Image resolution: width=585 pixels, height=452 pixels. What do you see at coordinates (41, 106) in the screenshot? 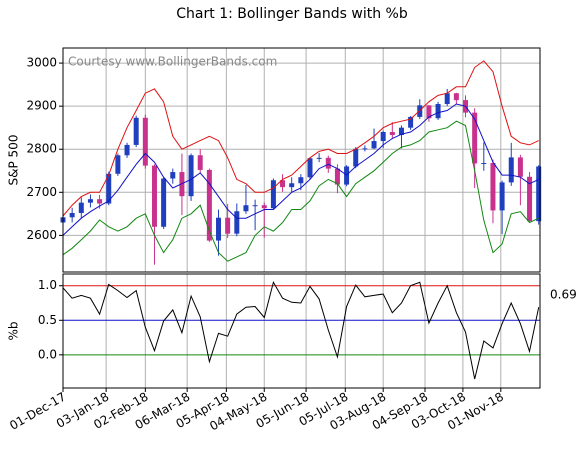
I see `y-tick-label: 2900` at bounding box center [41, 106].